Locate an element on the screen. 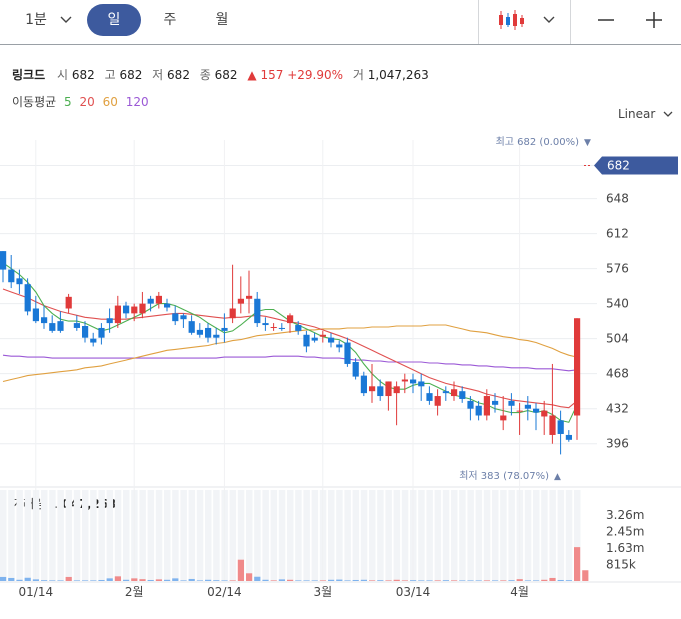  y-tick-label: 576 is located at coordinates (617, 269).